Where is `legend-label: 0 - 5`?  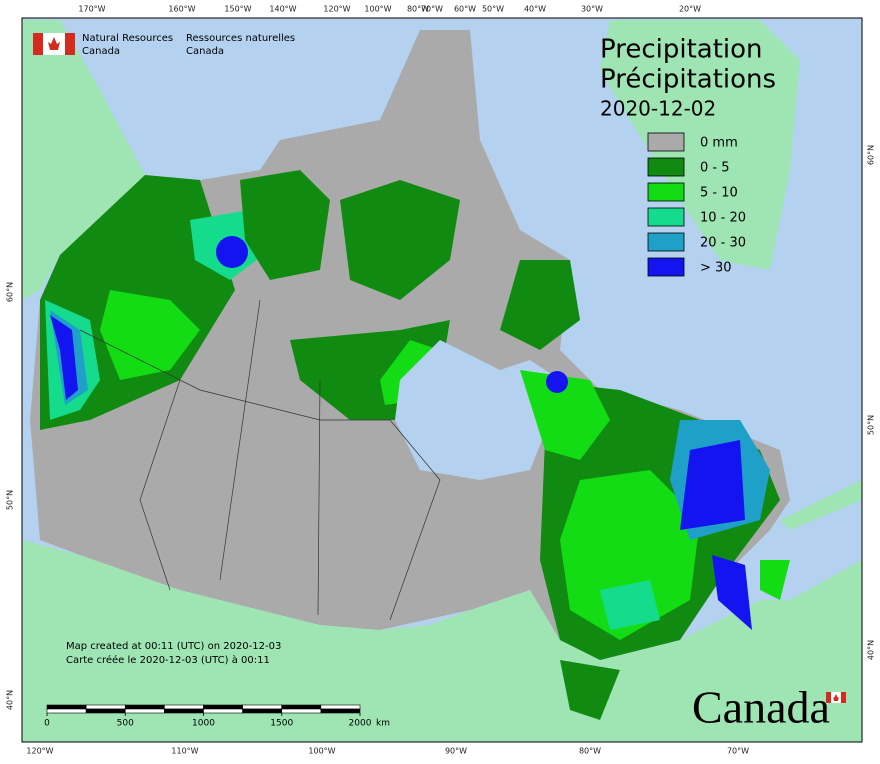
legend-label: 0 - 5 is located at coordinates (715, 168).